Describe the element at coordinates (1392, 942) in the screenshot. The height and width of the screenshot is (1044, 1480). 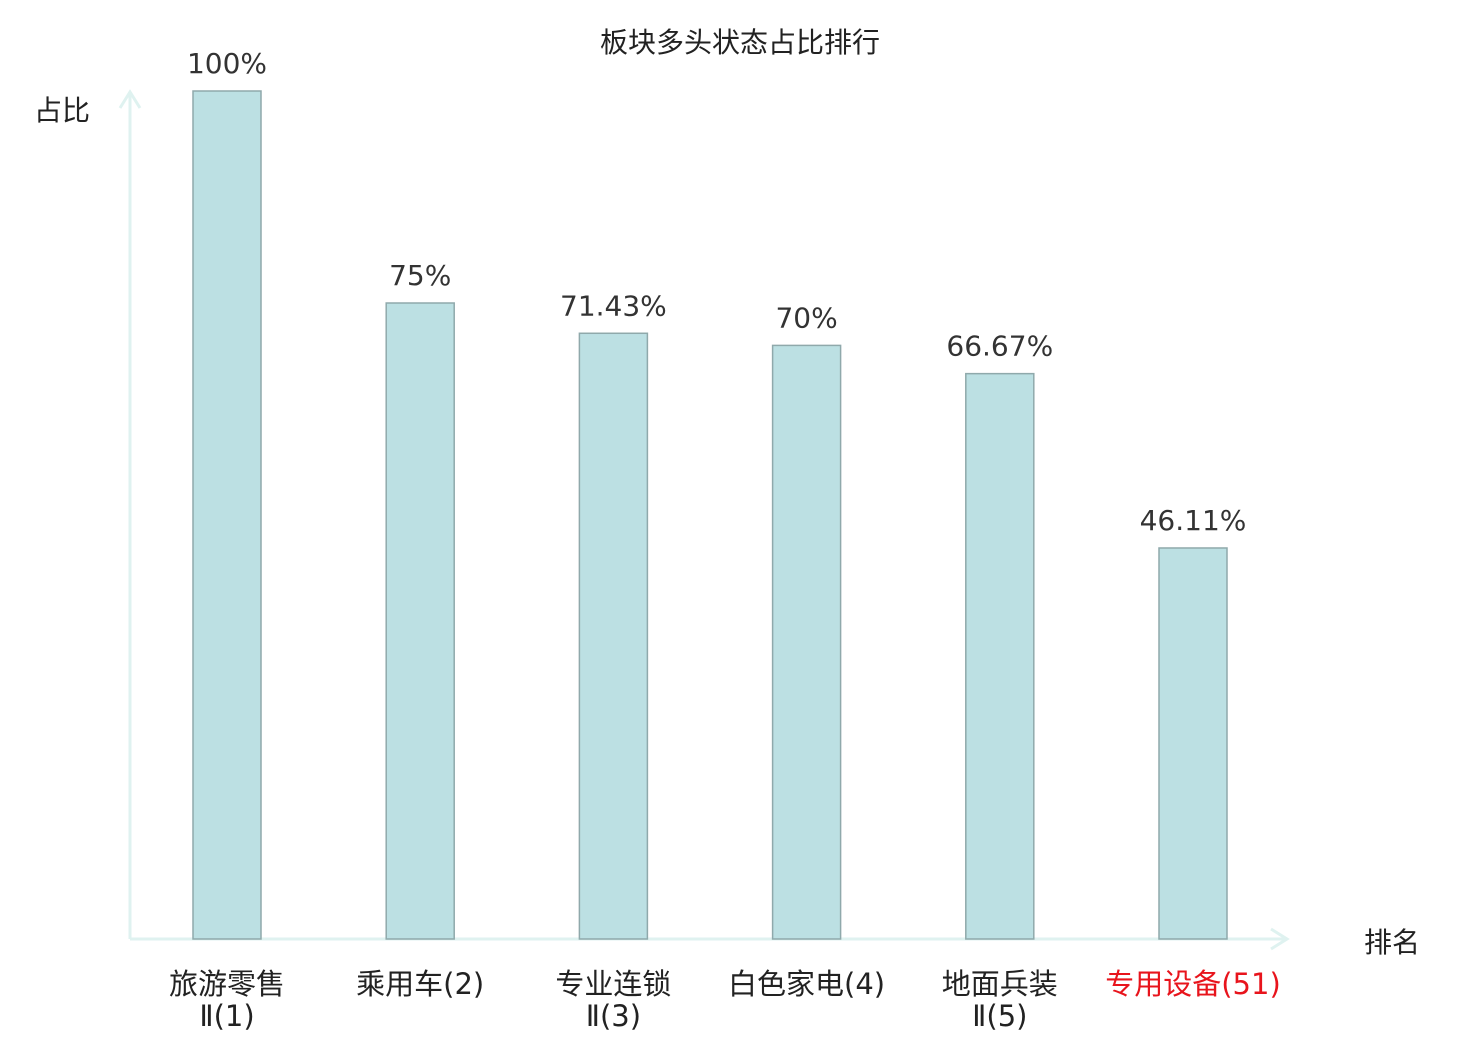
I see `x-axis-label: 排名` at that location.